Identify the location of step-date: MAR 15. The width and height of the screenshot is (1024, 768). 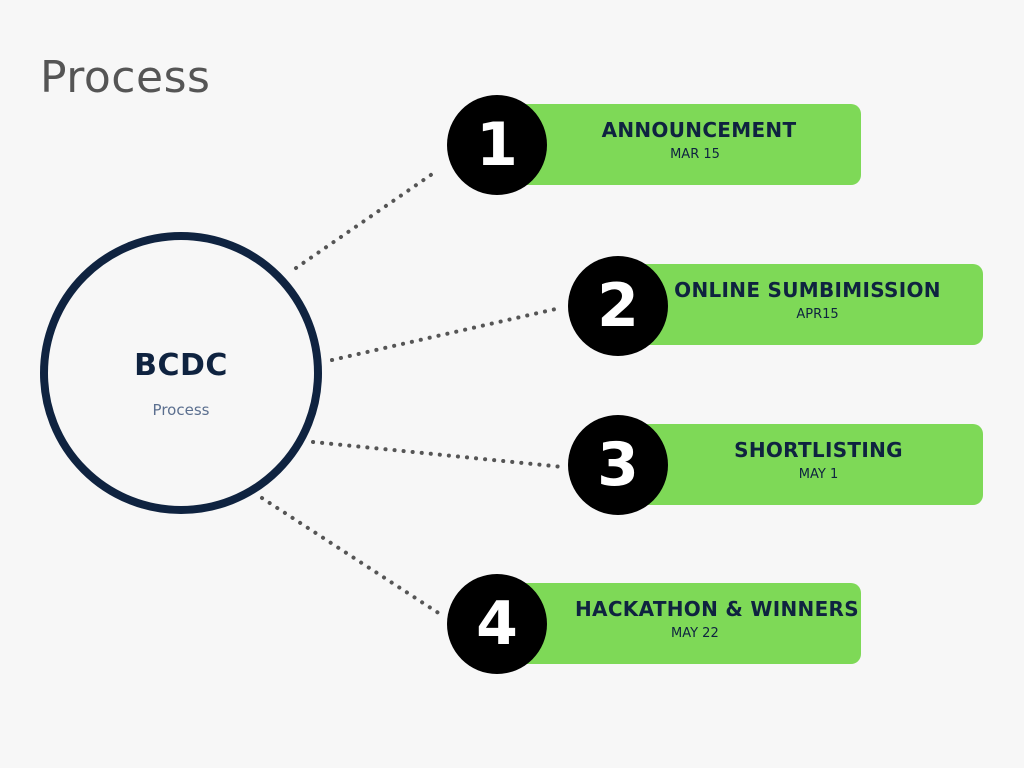
(695, 154).